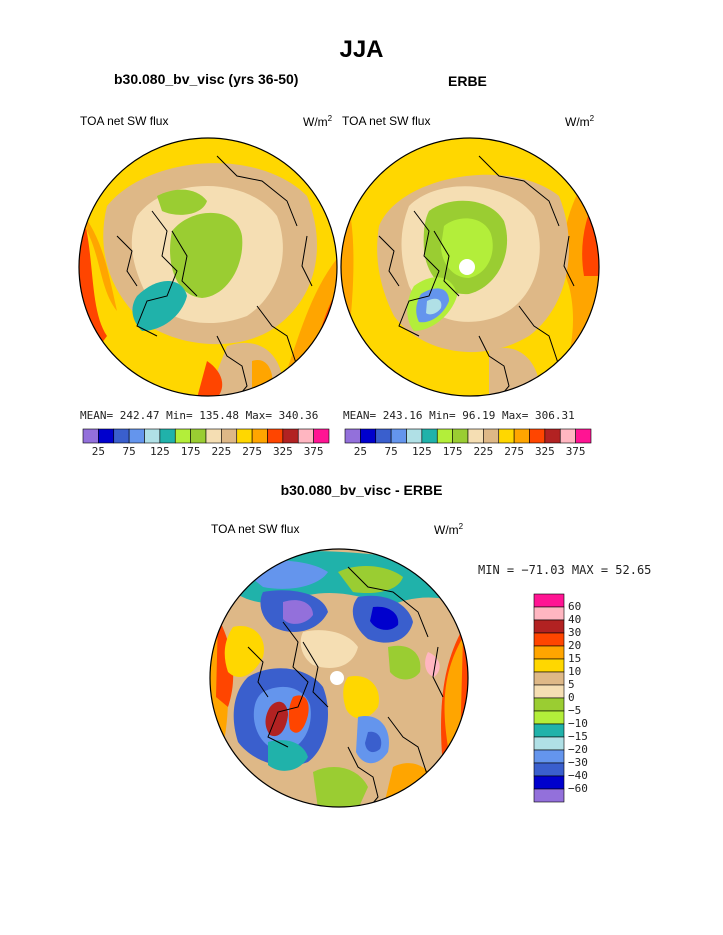  I want to click on right-units-label: W/m2, so click(580, 121).